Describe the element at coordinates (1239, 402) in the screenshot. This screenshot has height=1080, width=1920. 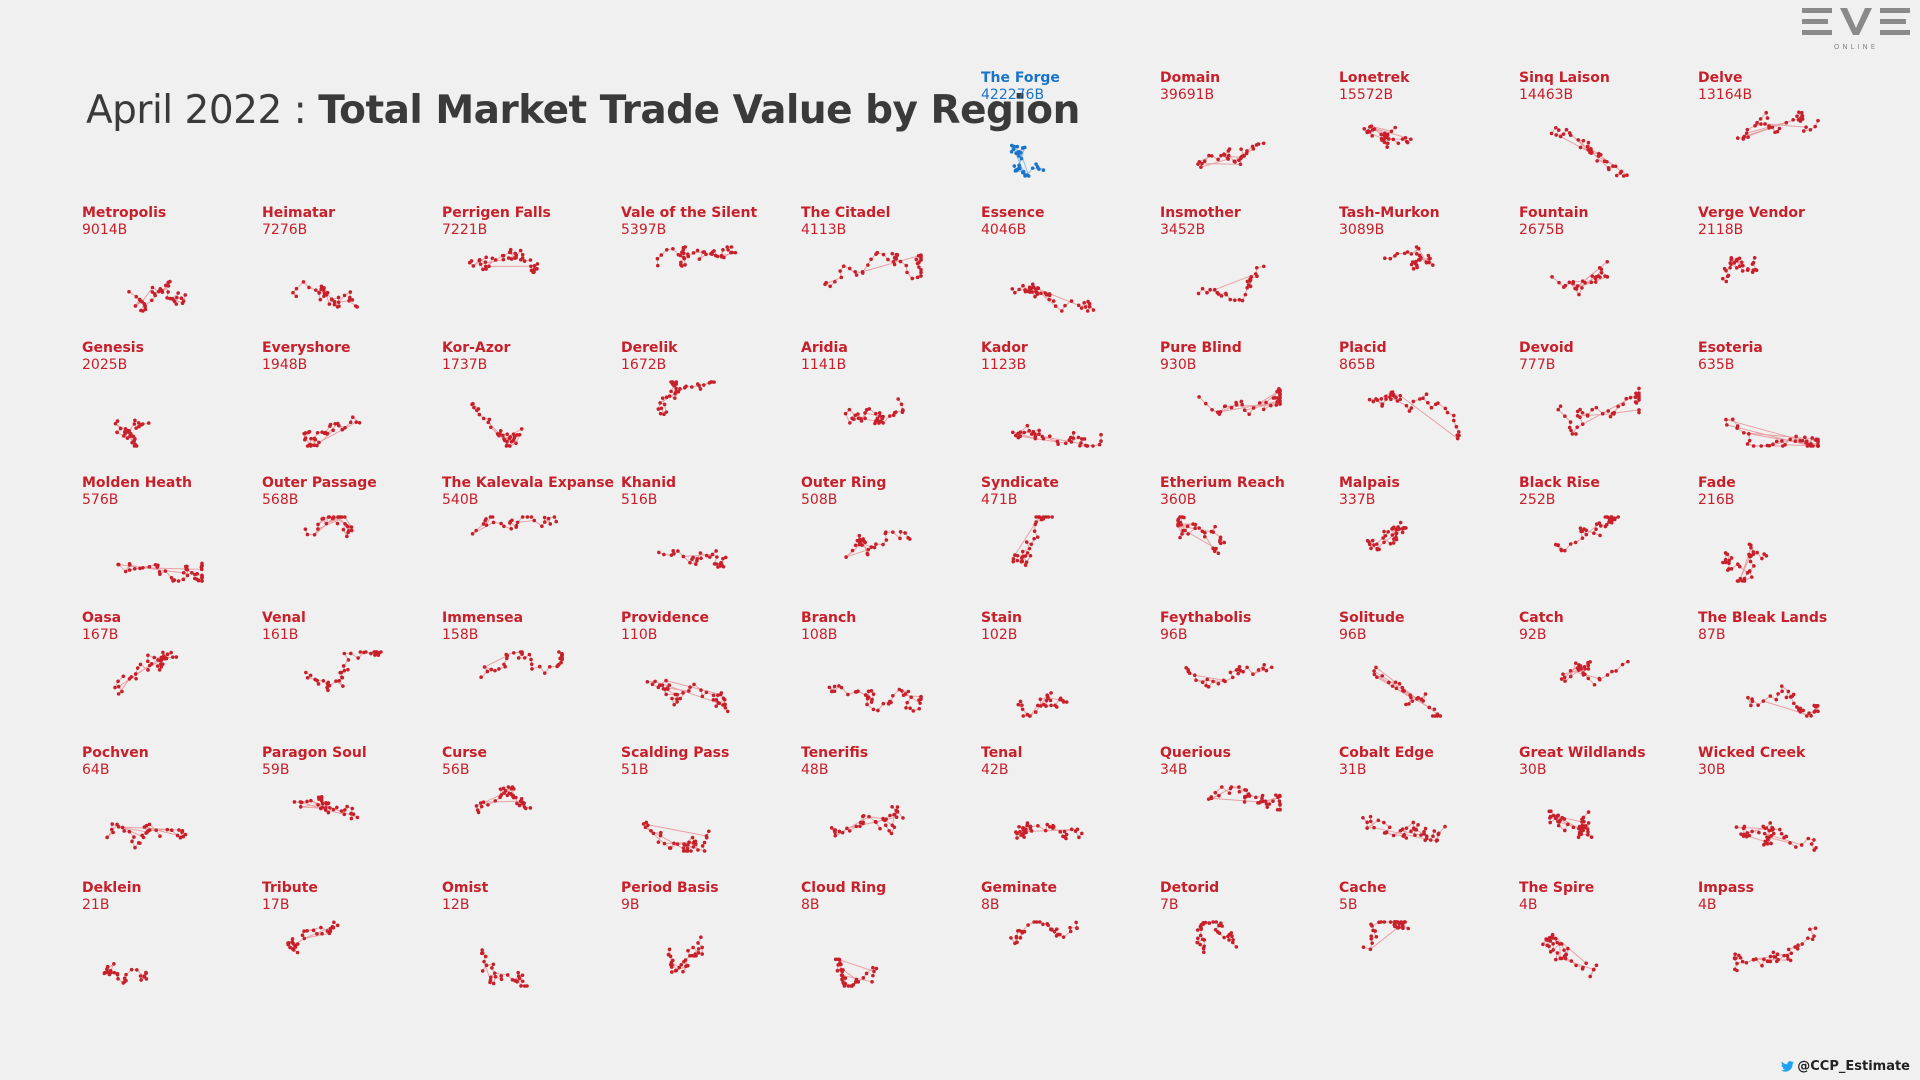
I see `region-map-pure-blind` at that location.